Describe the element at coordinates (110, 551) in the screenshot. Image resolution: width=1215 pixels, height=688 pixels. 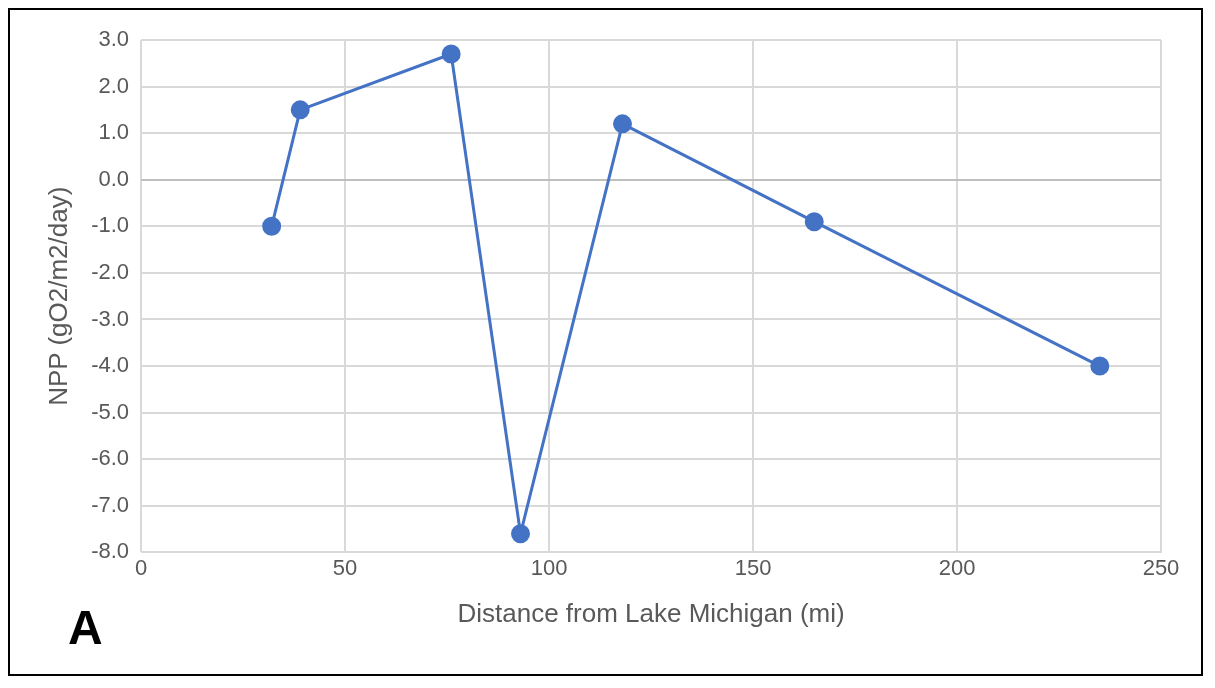
I see `y-tick-label: -8.0` at that location.